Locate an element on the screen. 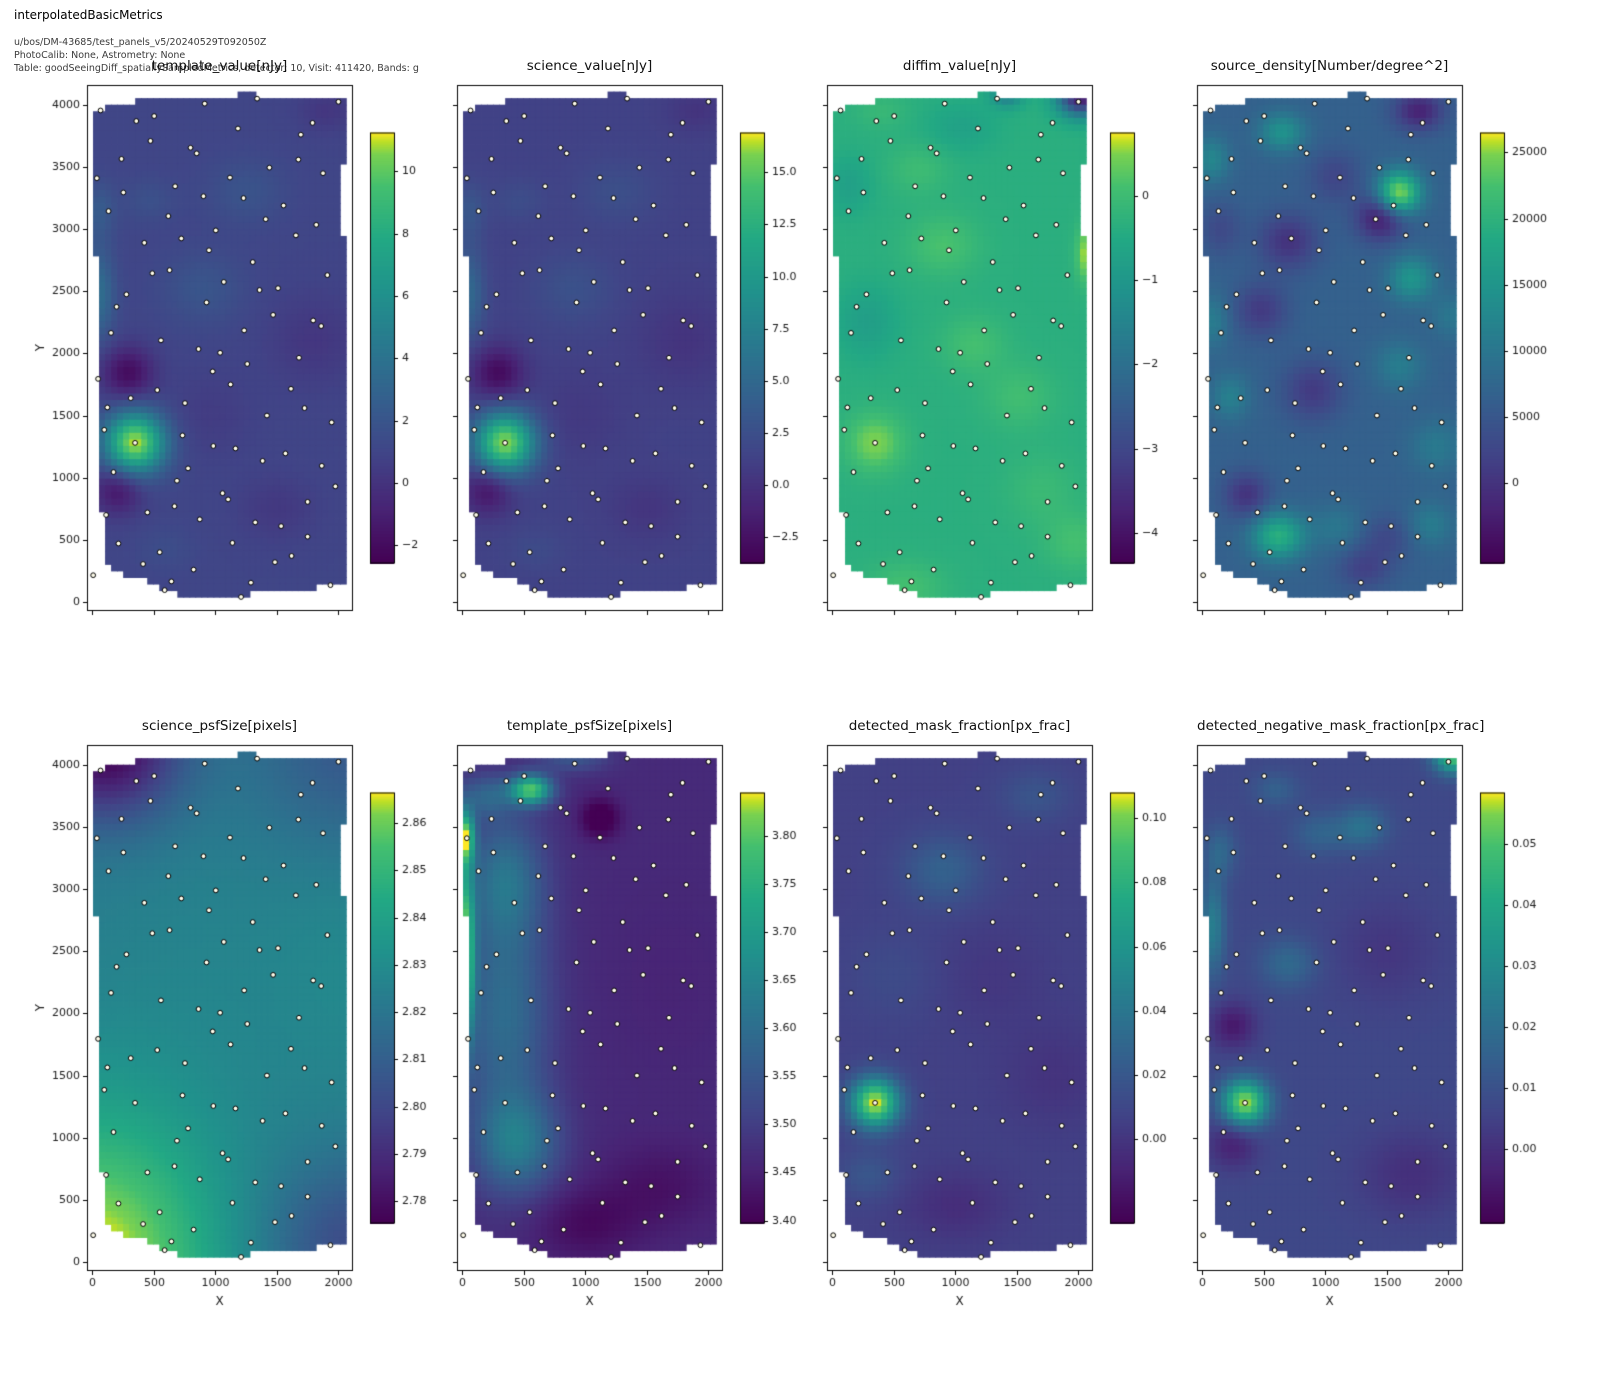 Image resolution: width=1600 pixels, height=1400 pixels. colorbar-science-psfsize is located at coordinates (398, 1007).